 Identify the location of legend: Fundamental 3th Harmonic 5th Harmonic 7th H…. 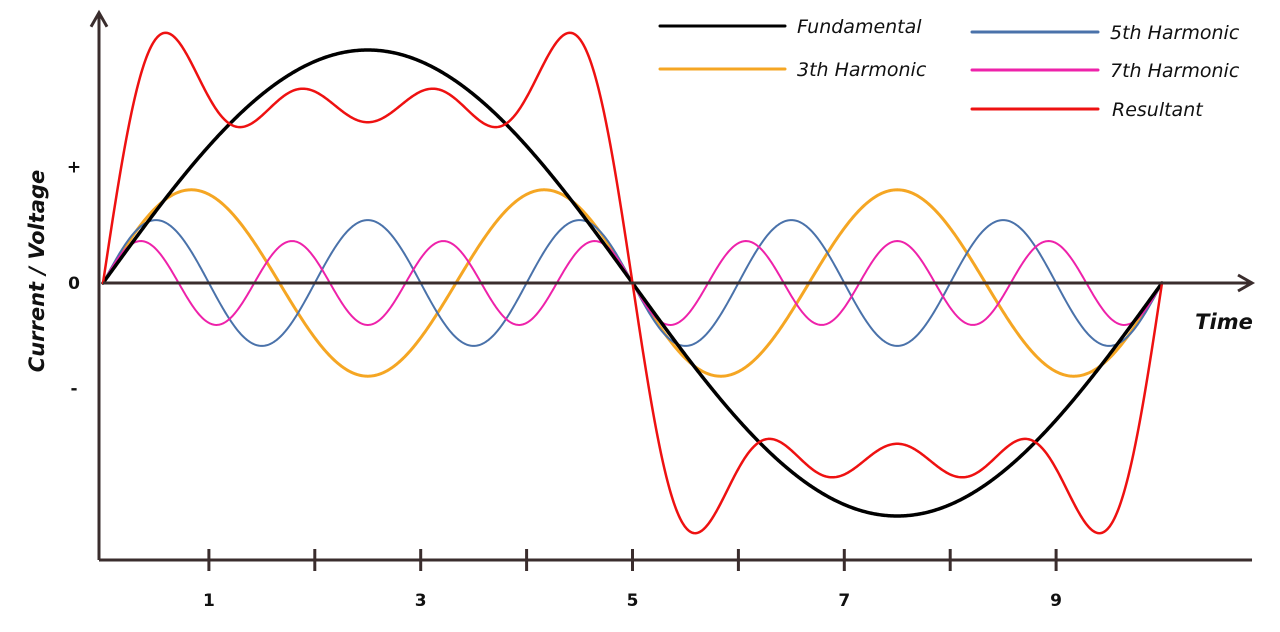
(949, 68).